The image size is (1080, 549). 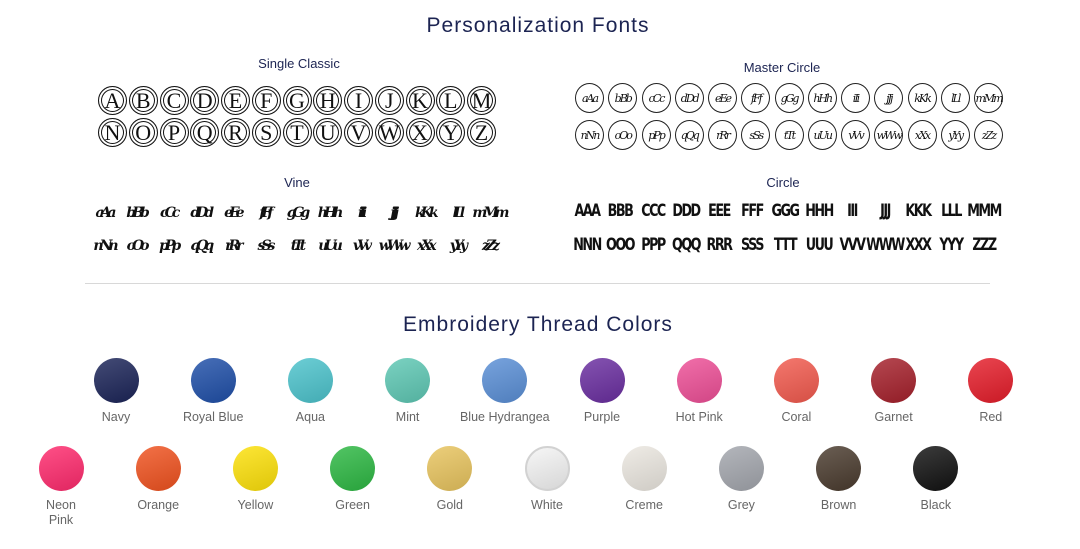 What do you see at coordinates (112, 132) in the screenshot?
I see `letter-sample: N` at bounding box center [112, 132].